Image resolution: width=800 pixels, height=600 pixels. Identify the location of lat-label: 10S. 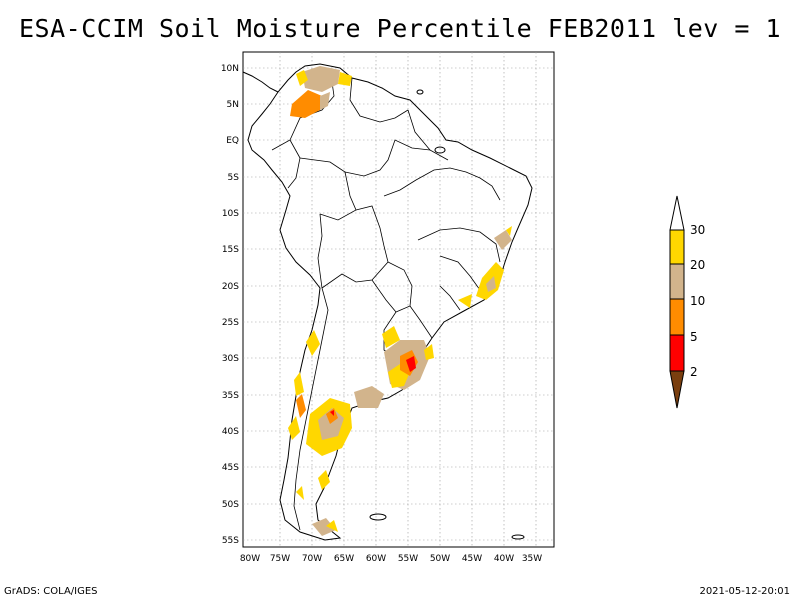
(230, 214).